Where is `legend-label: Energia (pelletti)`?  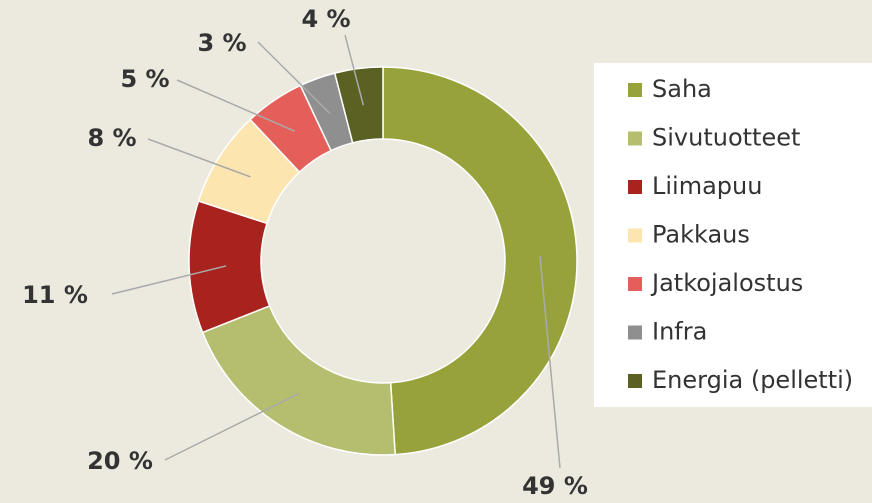 legend-label: Energia (pelletti) is located at coordinates (752, 380).